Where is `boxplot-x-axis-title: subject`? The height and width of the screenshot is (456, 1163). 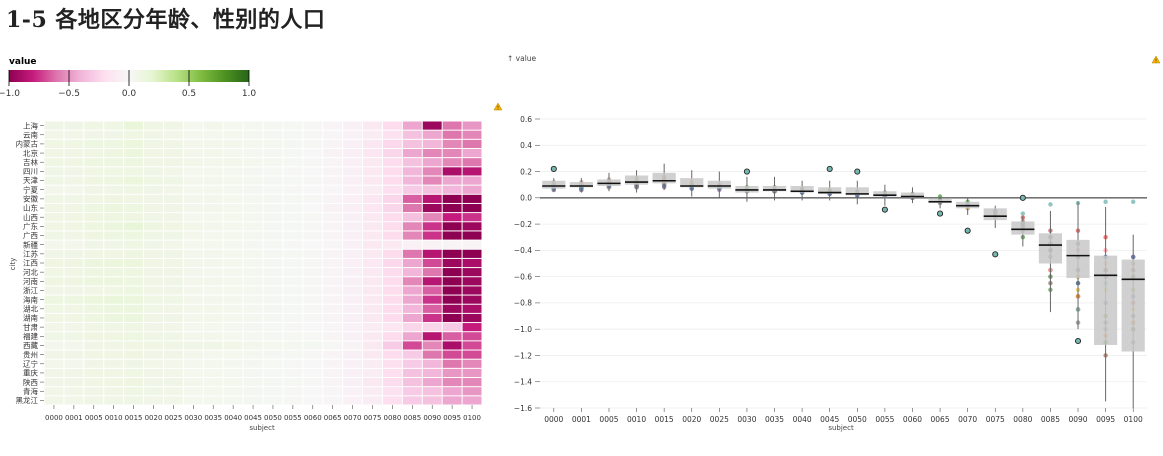
boxplot-x-axis-title: subject is located at coordinates (841, 428).